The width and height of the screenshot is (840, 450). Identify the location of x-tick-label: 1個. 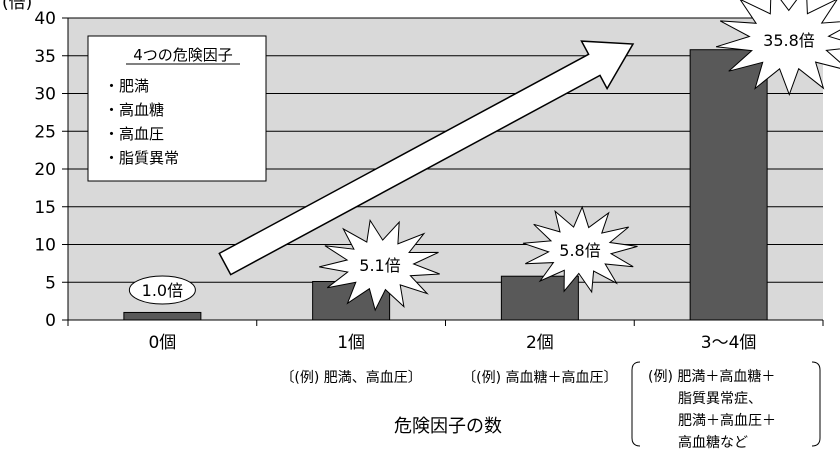
(351, 343).